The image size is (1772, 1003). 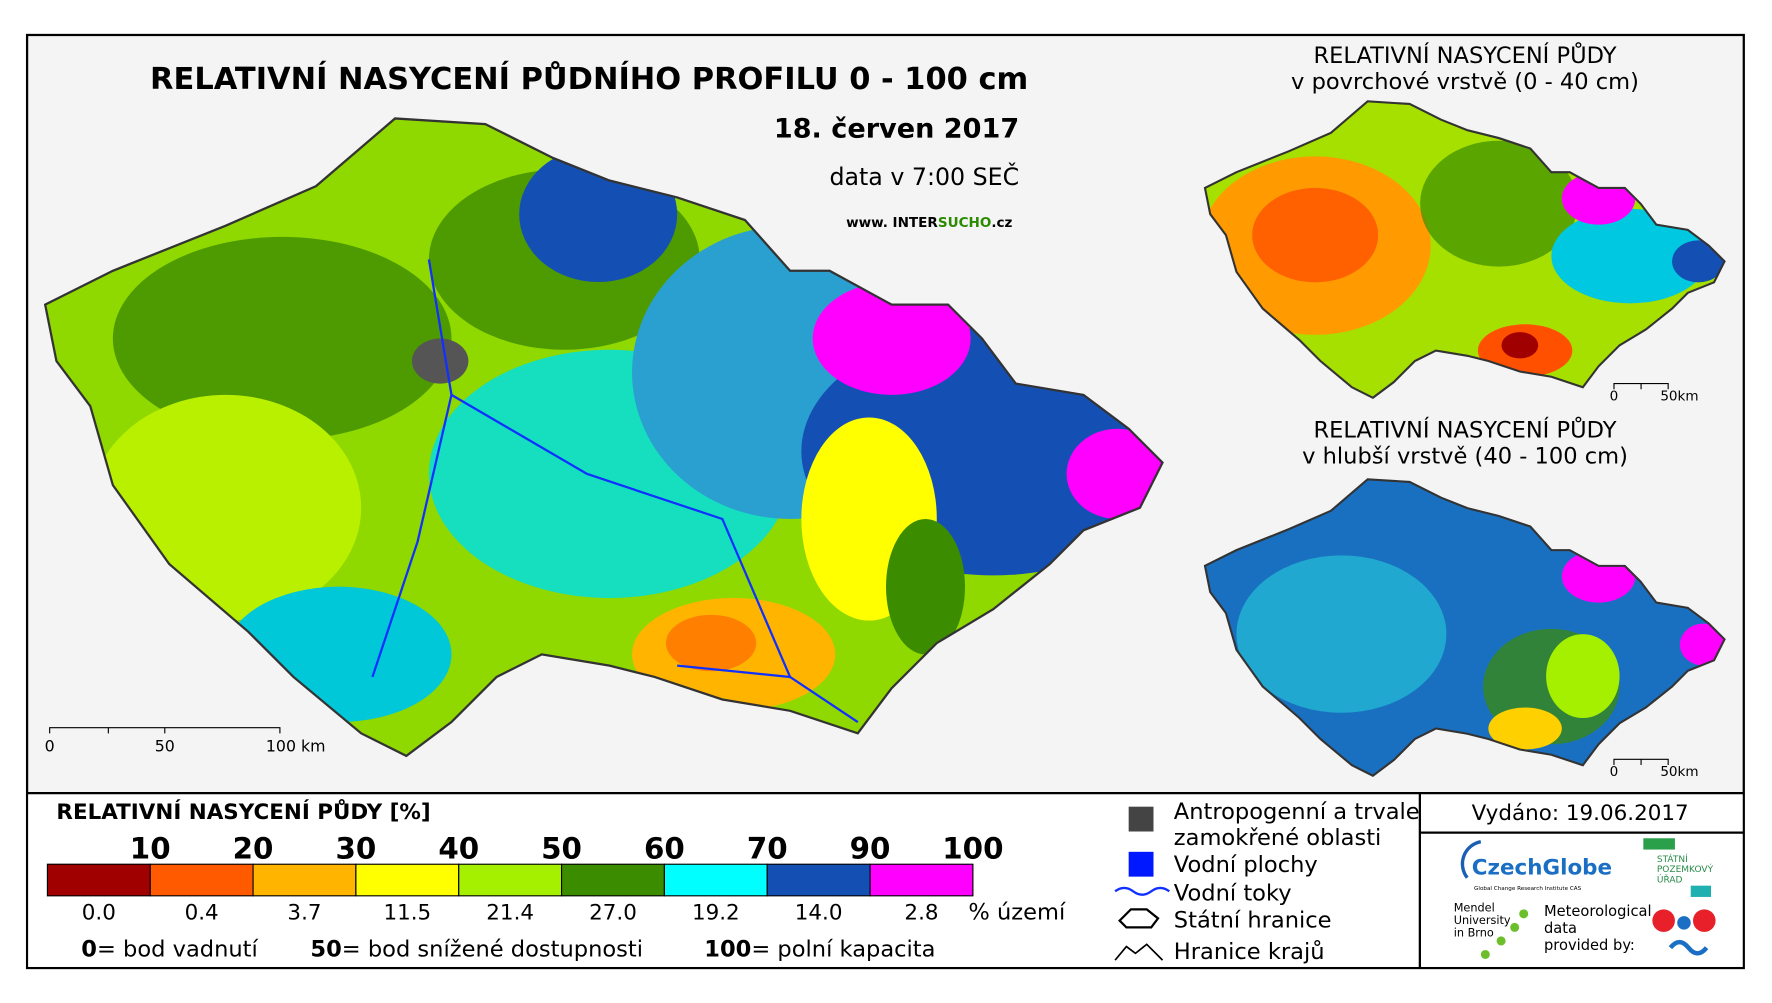 I want to click on inset-subtitle: v povrchové vrstvě (0 - 40 cm), so click(x=1465, y=82).